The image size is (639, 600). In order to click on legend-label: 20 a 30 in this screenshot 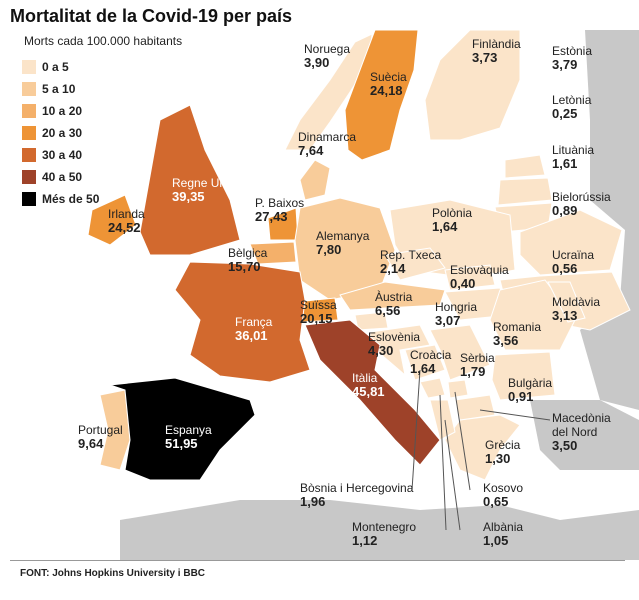, I will do `click(62, 133)`.